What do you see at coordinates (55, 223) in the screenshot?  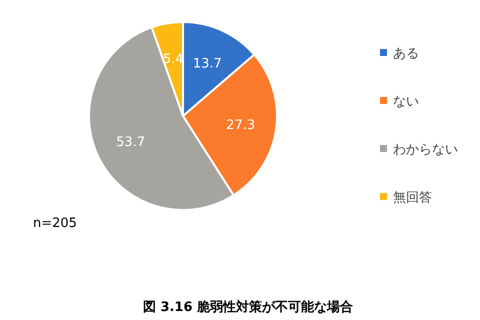 I see `text: n=205` at bounding box center [55, 223].